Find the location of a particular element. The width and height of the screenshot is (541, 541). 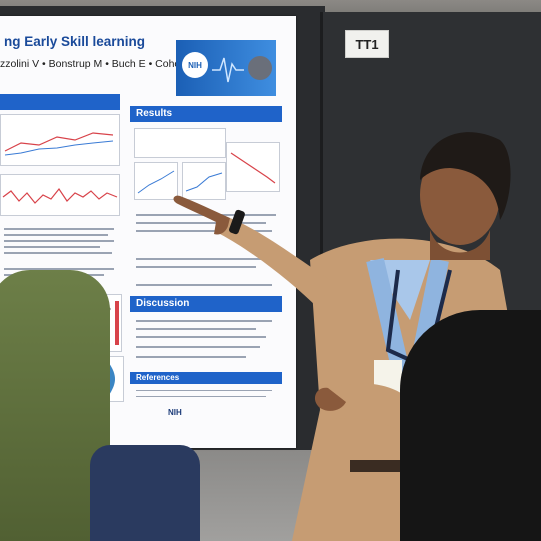

poster-banner: NIH is located at coordinates (226, 68).